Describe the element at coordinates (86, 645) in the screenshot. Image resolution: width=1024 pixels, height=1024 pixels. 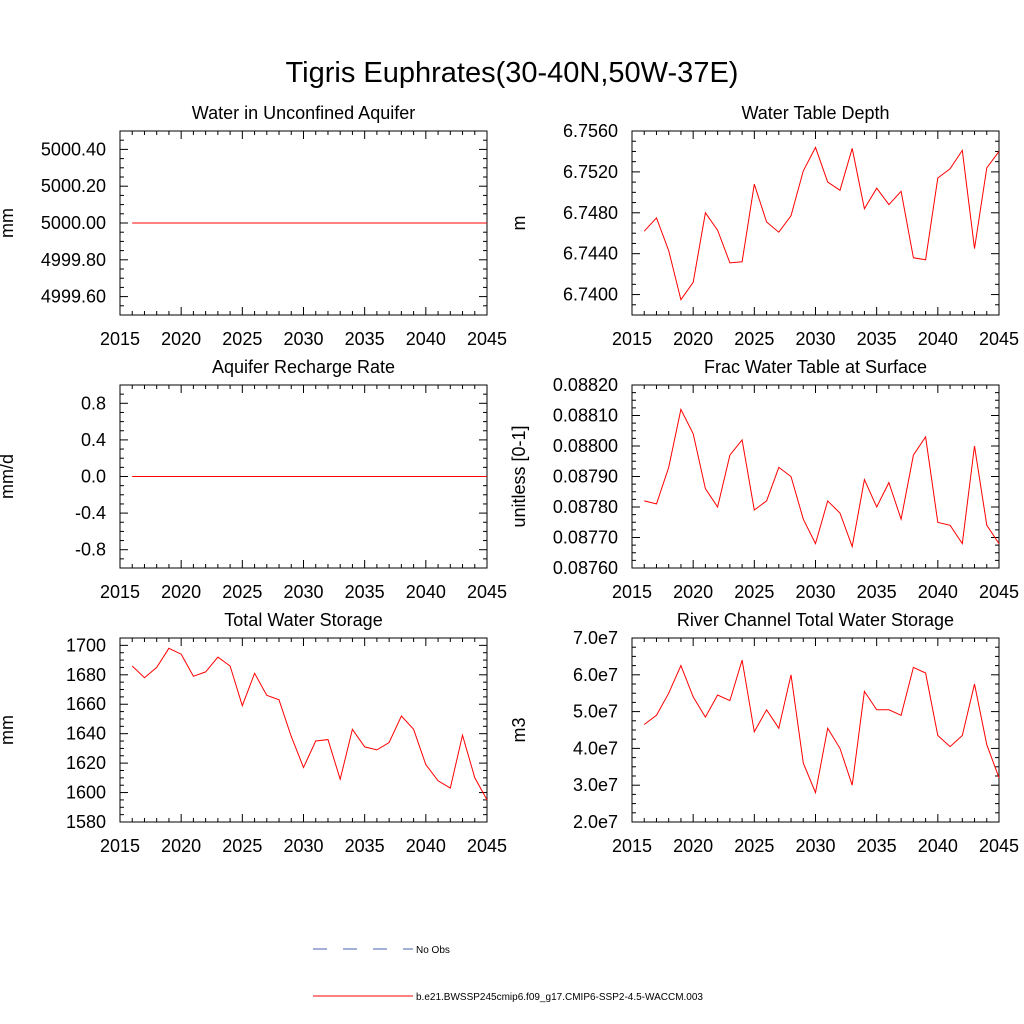
I see `y-tick-label: 1700` at that location.